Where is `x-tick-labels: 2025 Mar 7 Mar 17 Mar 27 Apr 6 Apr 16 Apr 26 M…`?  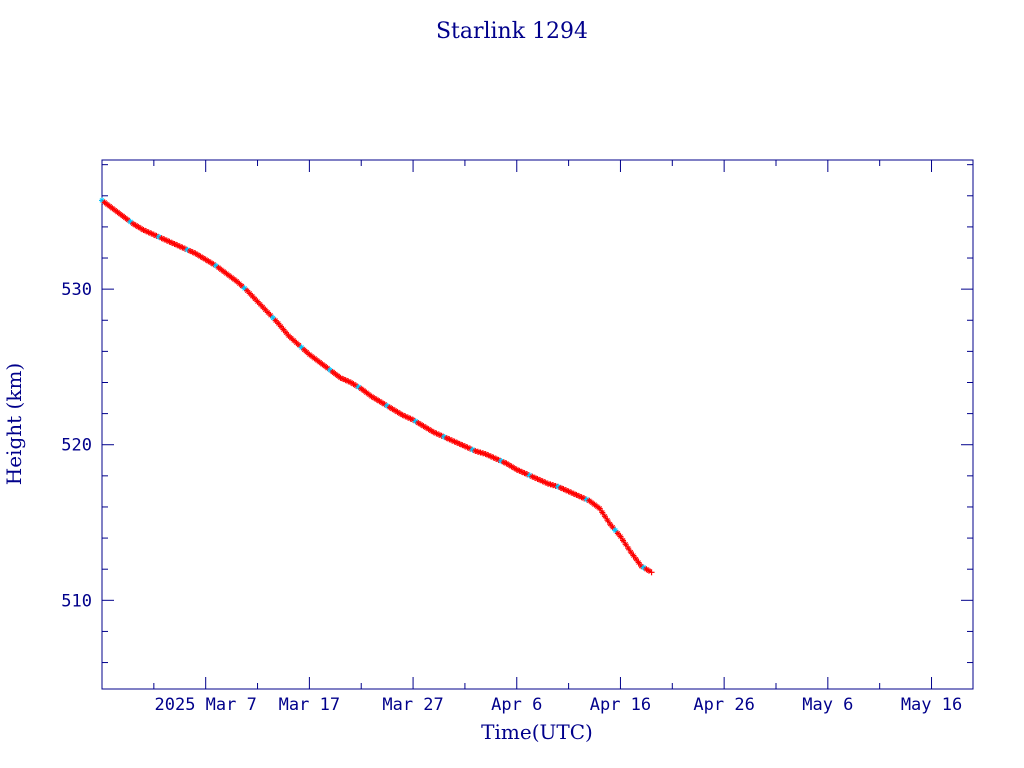
x-tick-labels: 2025 Mar 7 Mar 17 Mar 27 Apr 6 Apr 16 Apr 26 M… is located at coordinates (559, 705).